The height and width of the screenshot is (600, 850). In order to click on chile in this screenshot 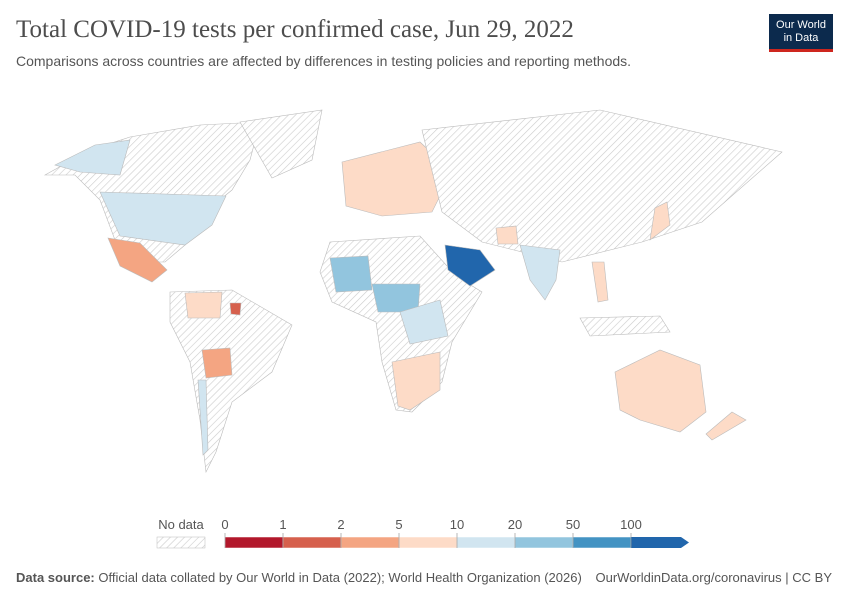, I will do `click(203, 417)`.